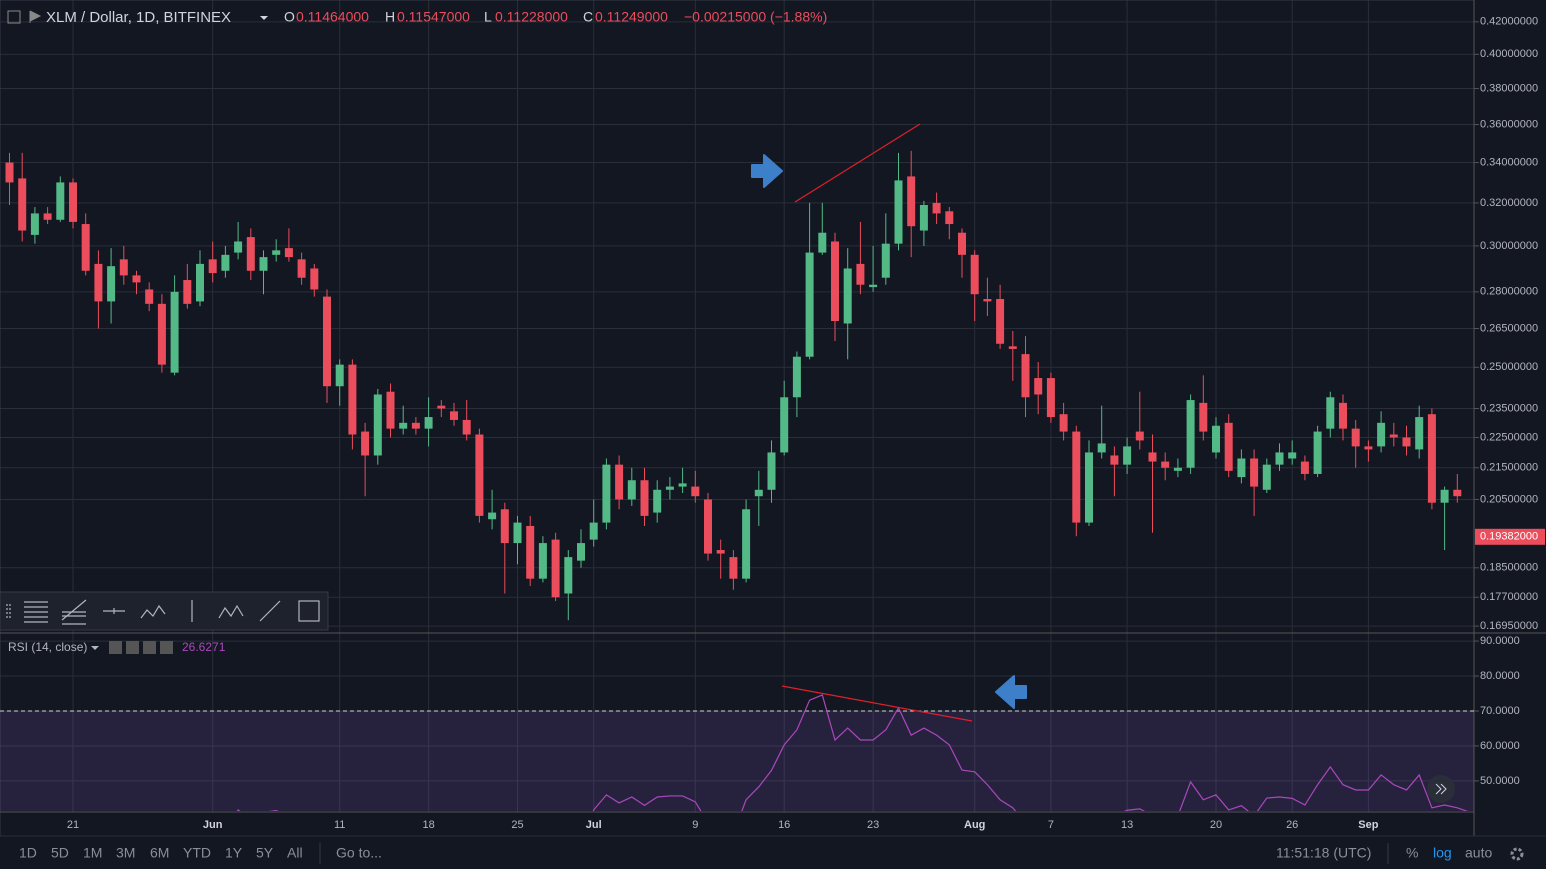  Describe the element at coordinates (159, 853) in the screenshot. I see `range-button: 6M` at that location.